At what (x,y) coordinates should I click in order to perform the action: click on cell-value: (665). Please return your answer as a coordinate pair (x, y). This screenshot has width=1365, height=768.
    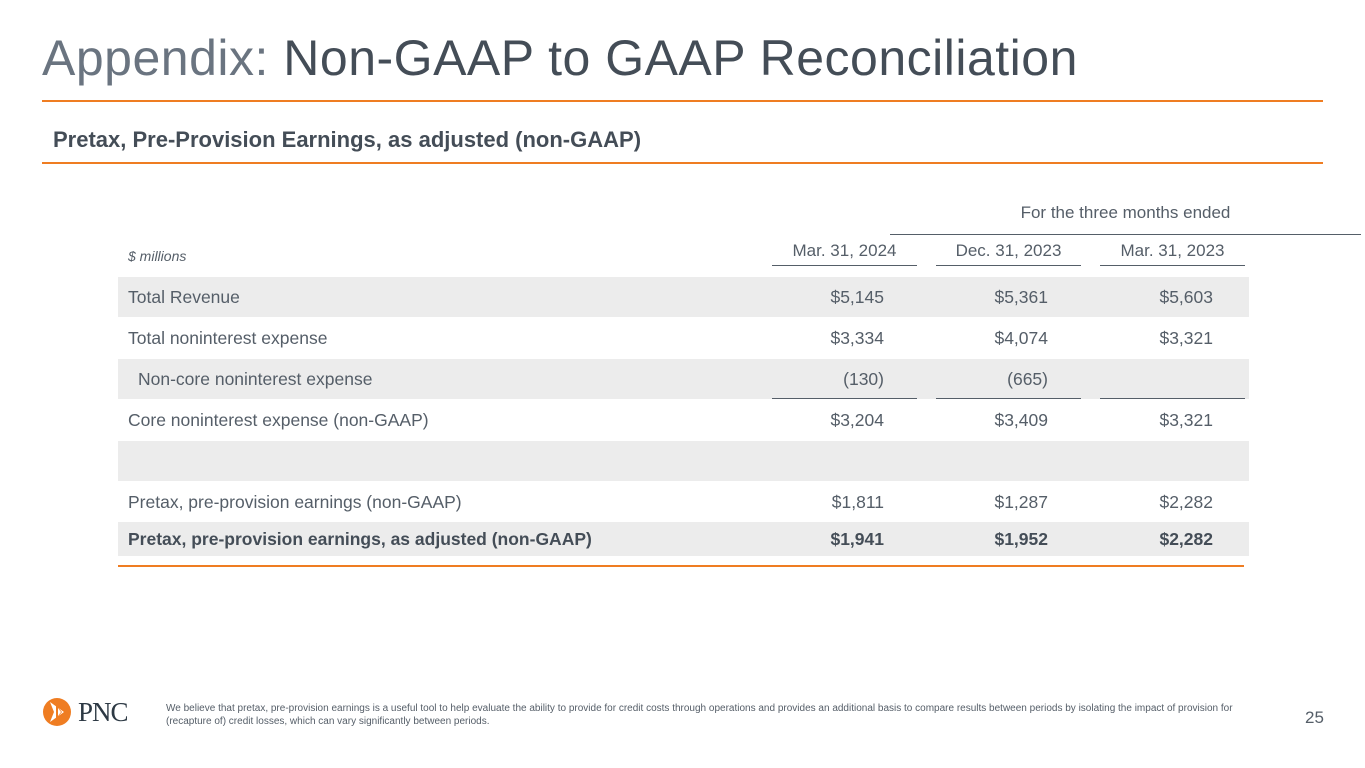
    Looking at the image, I should click on (1027, 379).